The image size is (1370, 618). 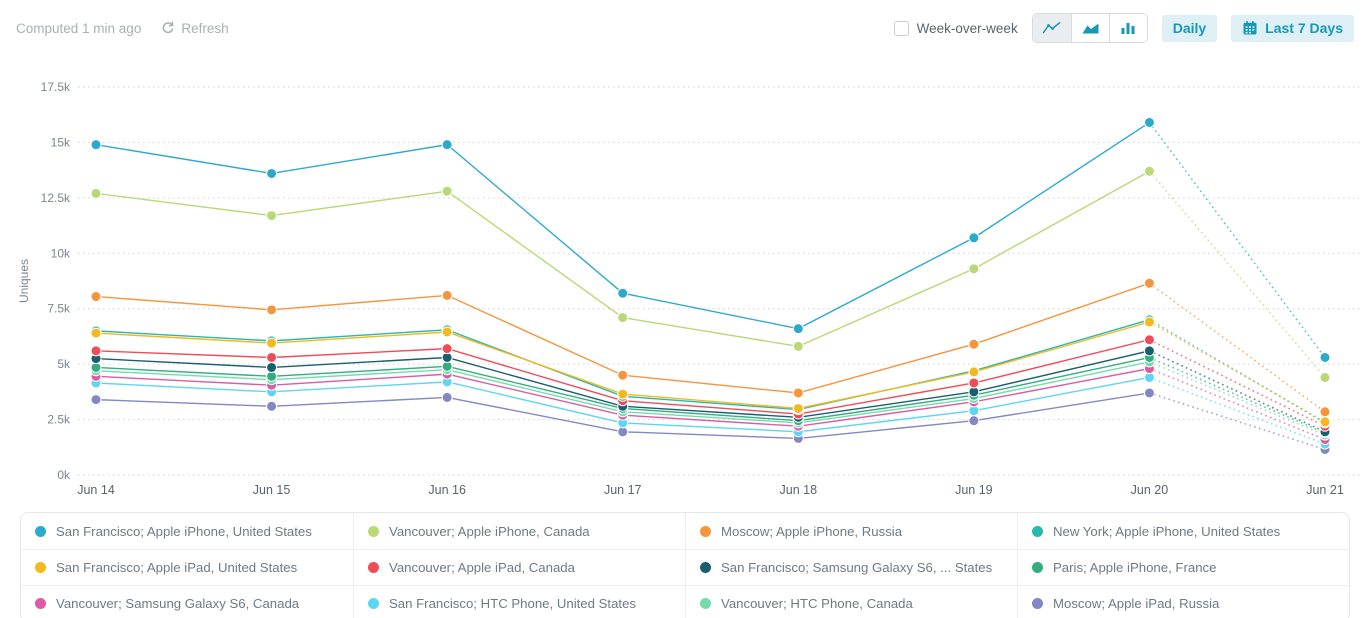 I want to click on legend-item: San Francisco; HTC Phone, United States, so click(x=519, y=601).